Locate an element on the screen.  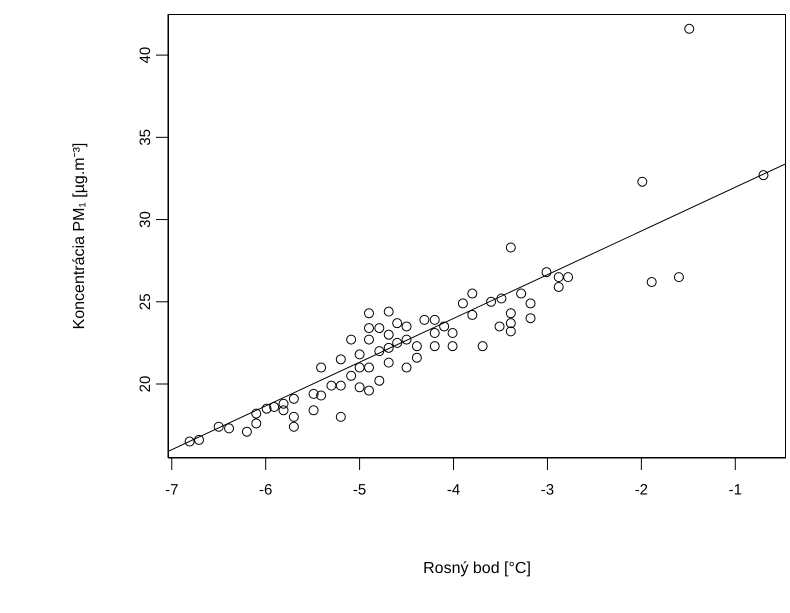
x-tick-label: -2 is located at coordinates (641, 490).